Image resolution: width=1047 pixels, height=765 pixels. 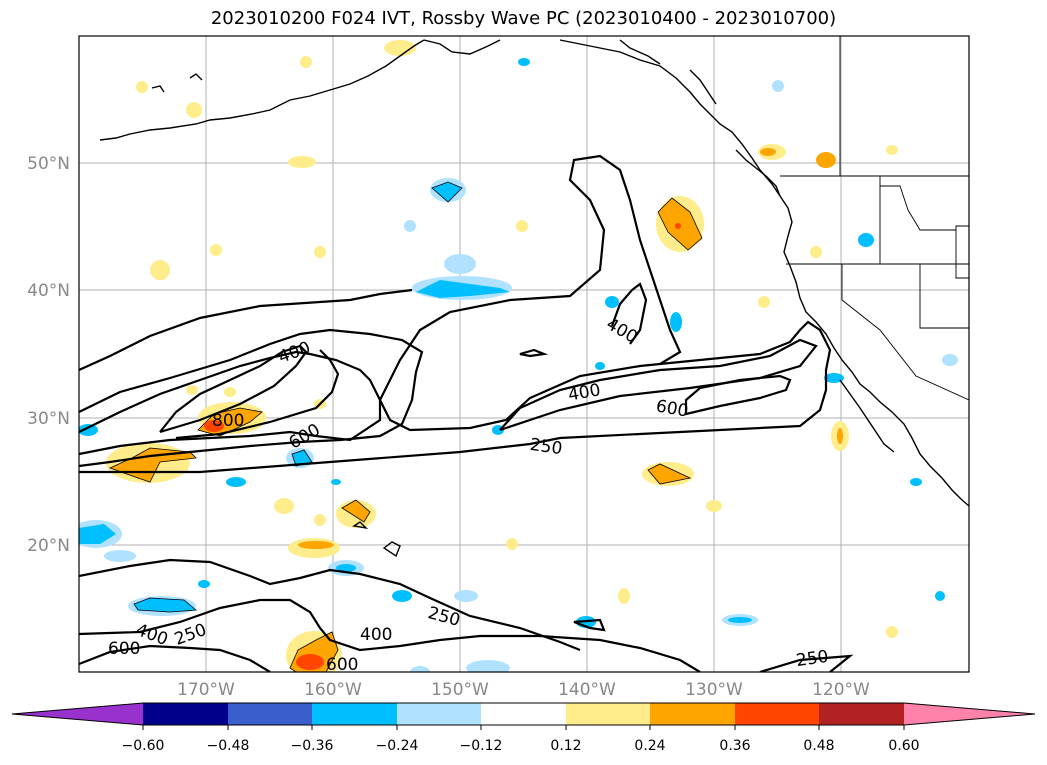 I want to click on colorbar-tick-label: −0.36, so click(x=312, y=746).